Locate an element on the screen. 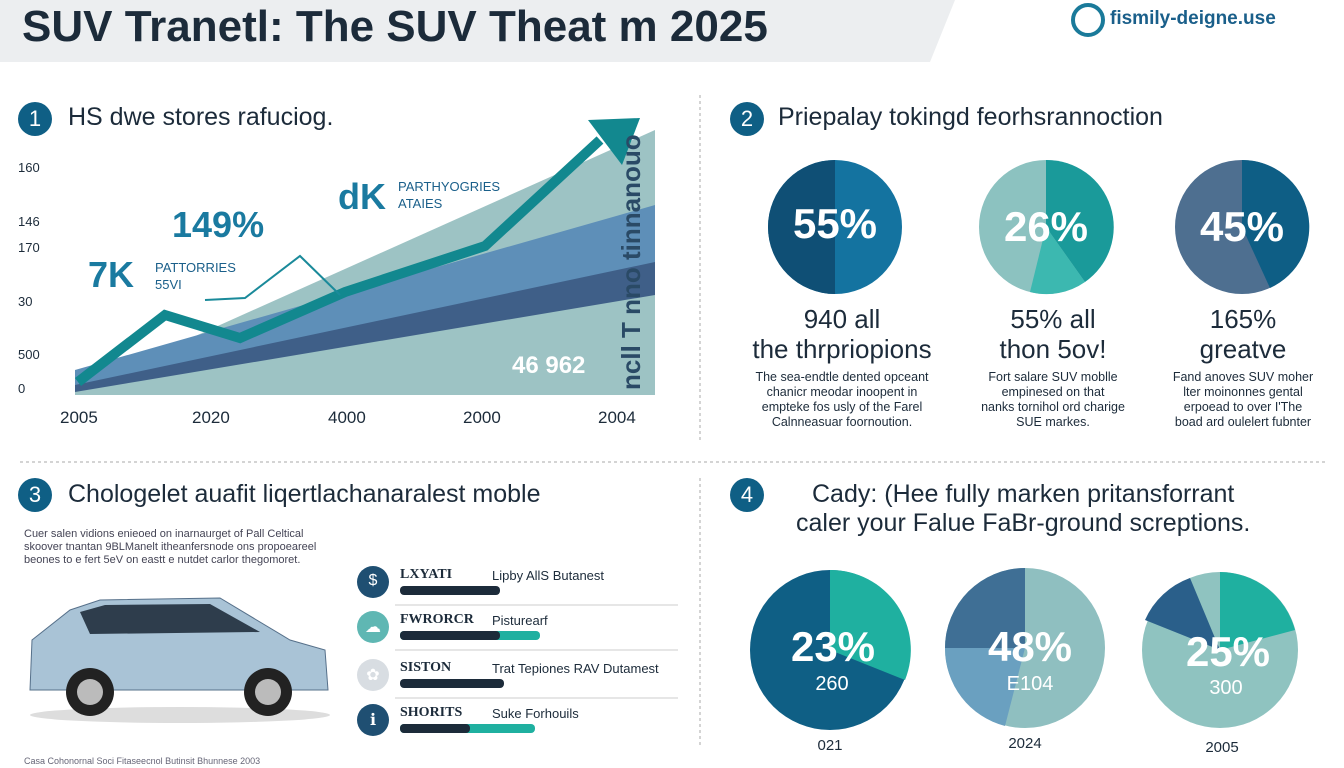 This screenshot has height=768, width=1344. y-label: 30 is located at coordinates (25, 301).